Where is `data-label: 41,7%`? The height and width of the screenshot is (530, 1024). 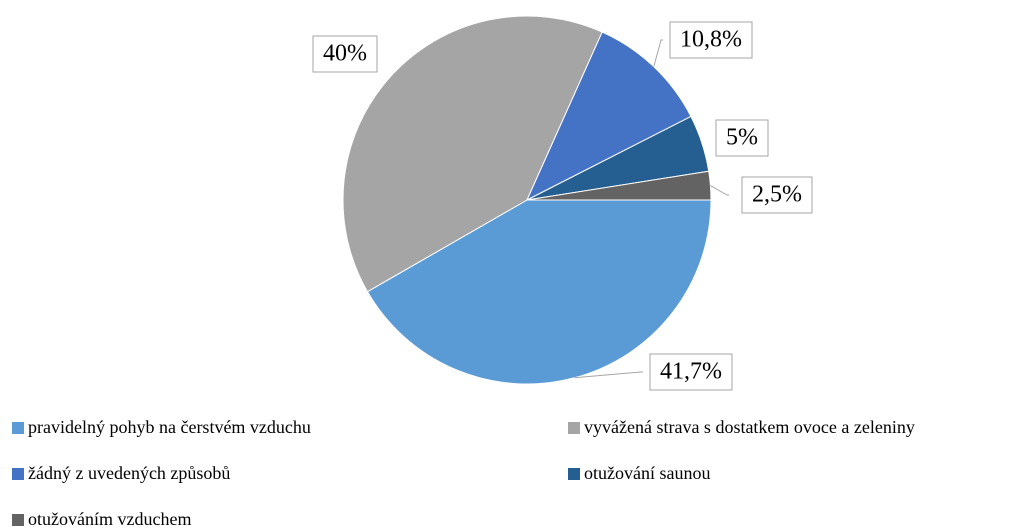 data-label: 41,7% is located at coordinates (691, 372).